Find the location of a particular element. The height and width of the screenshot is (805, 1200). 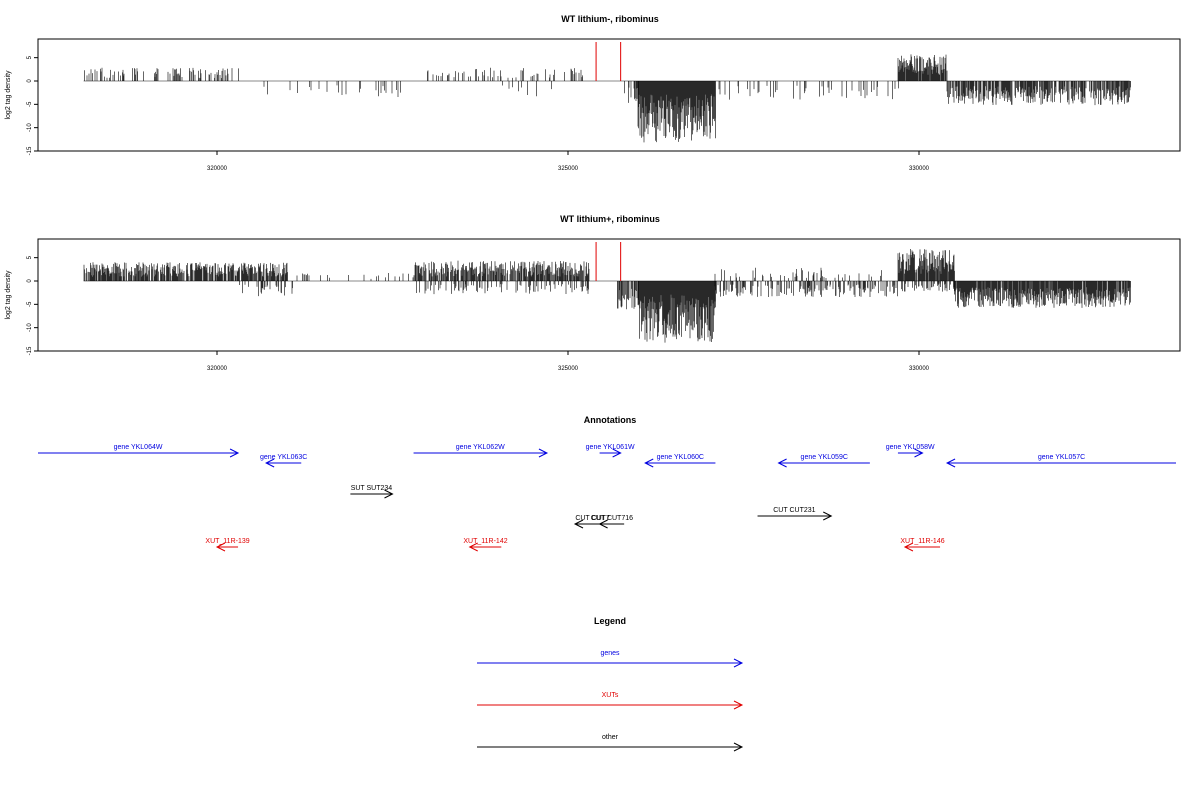

legend-label: other is located at coordinates (610, 737).